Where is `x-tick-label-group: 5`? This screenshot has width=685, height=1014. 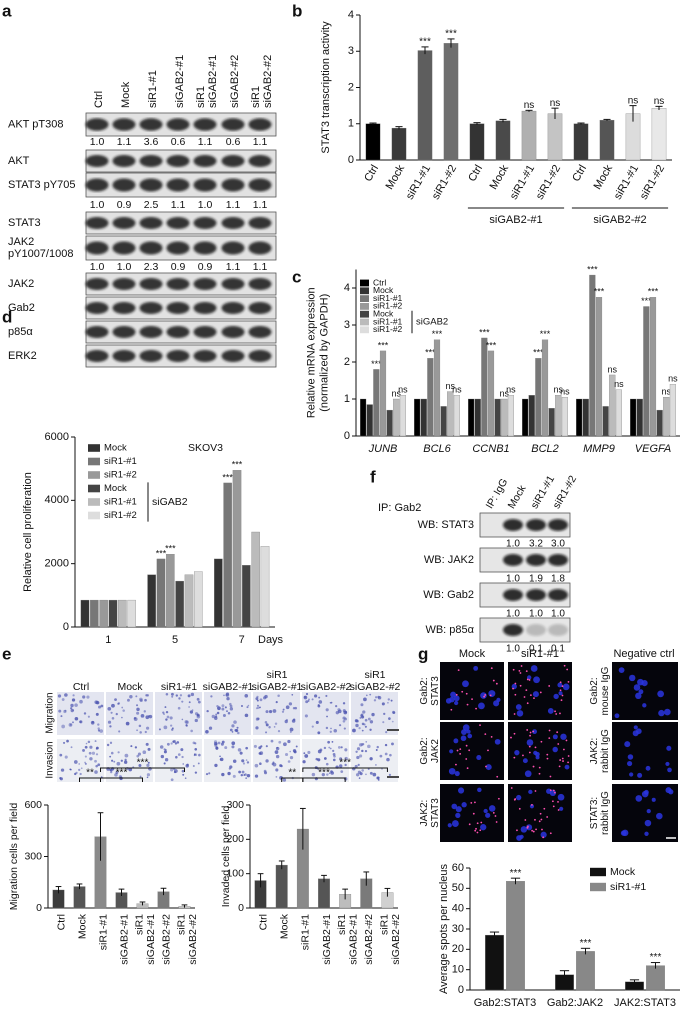
x-tick-label-group: 5 is located at coordinates (175, 640).